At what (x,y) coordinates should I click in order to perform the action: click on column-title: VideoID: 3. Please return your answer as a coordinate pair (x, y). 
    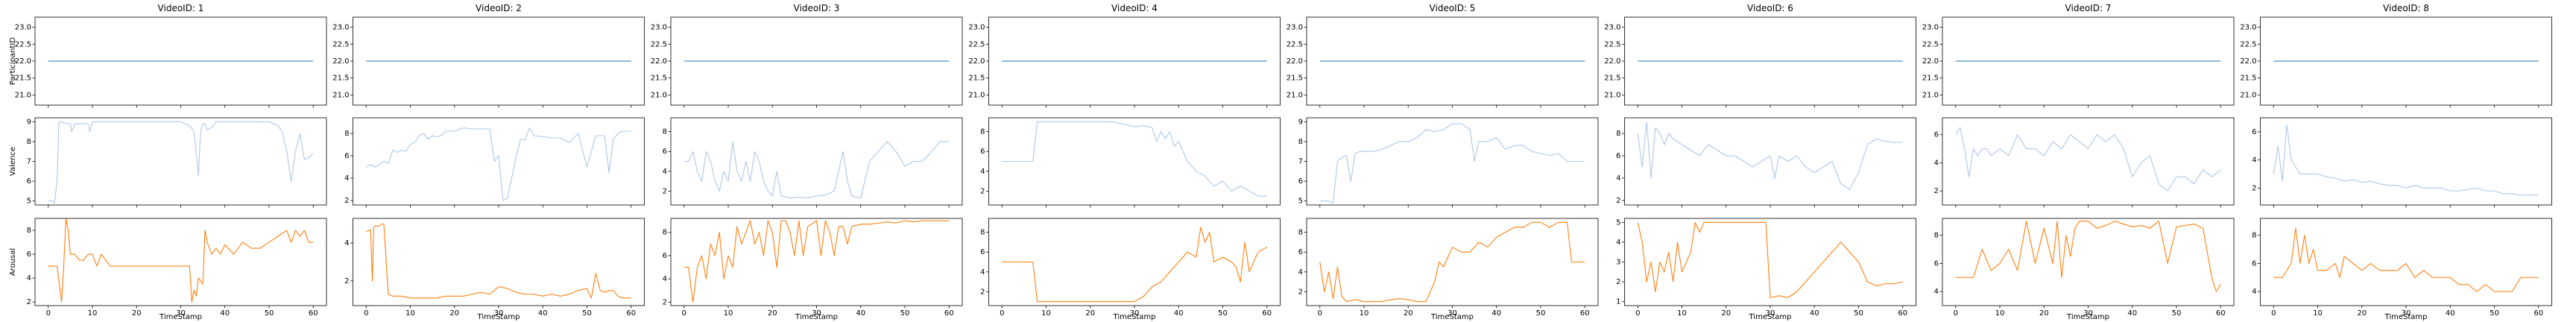
    Looking at the image, I should click on (817, 8).